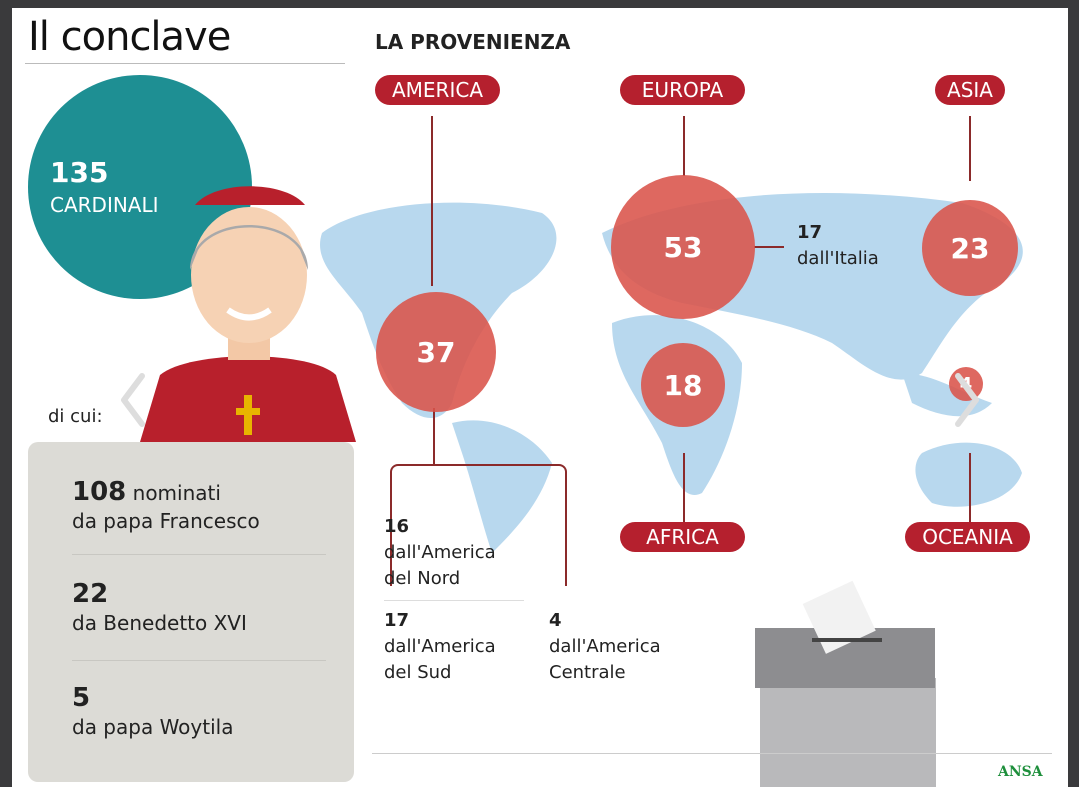  What do you see at coordinates (682, 90) in the screenshot?
I see `europa-label: EUROPA` at bounding box center [682, 90].